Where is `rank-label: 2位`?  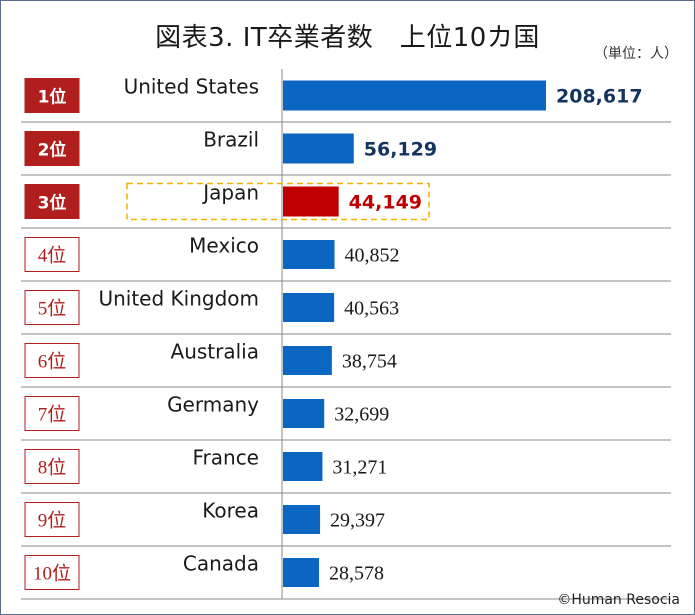
rank-label: 2位 is located at coordinates (52, 150).